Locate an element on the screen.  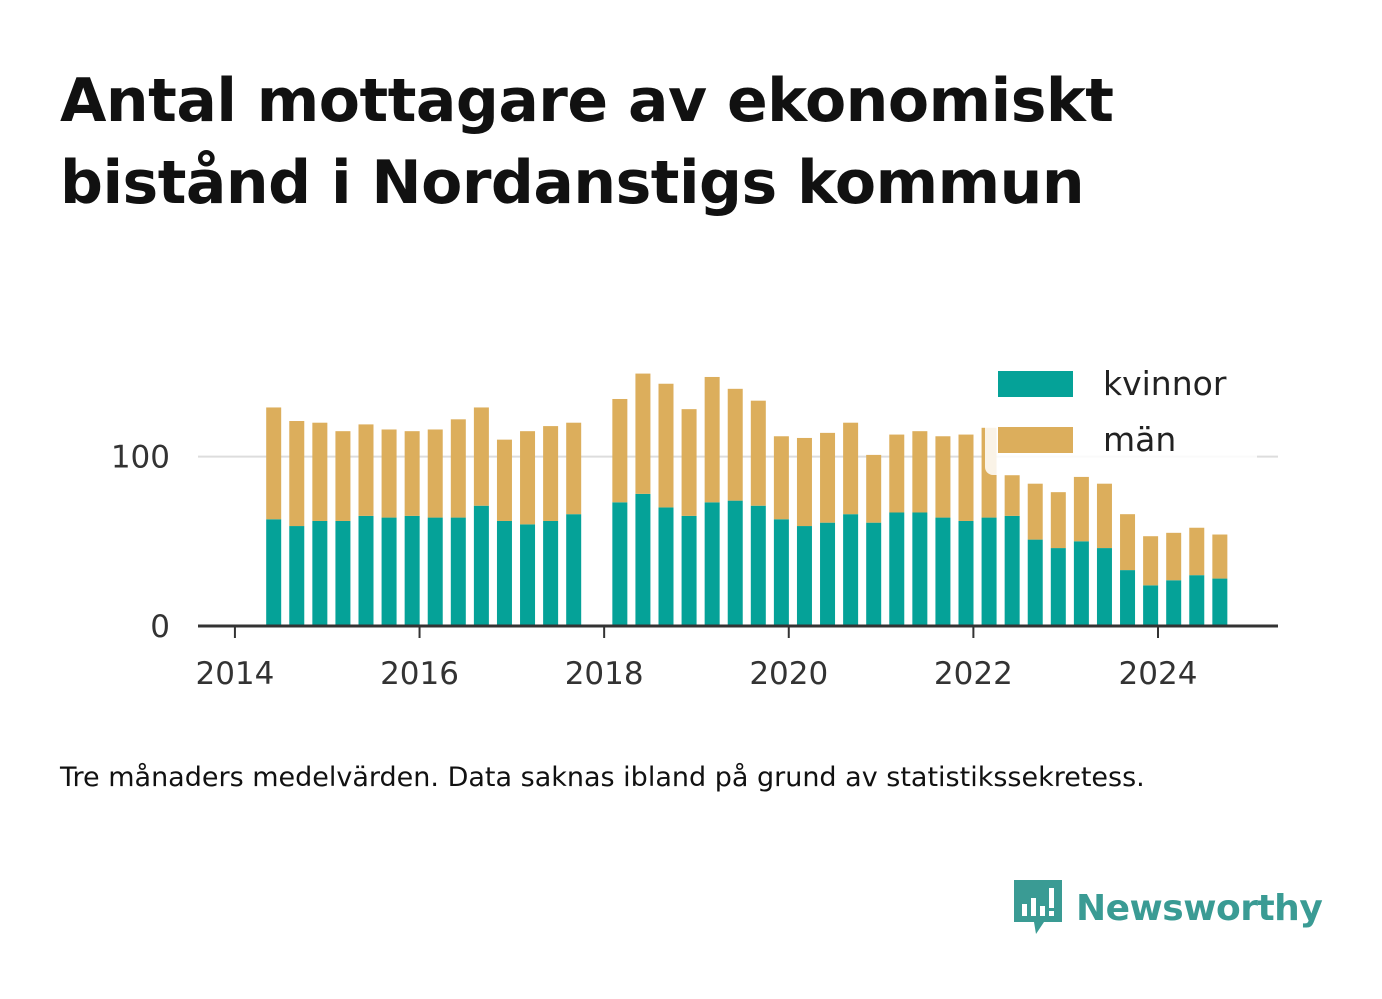
x-tick-label: 2024 is located at coordinates (1158, 674).